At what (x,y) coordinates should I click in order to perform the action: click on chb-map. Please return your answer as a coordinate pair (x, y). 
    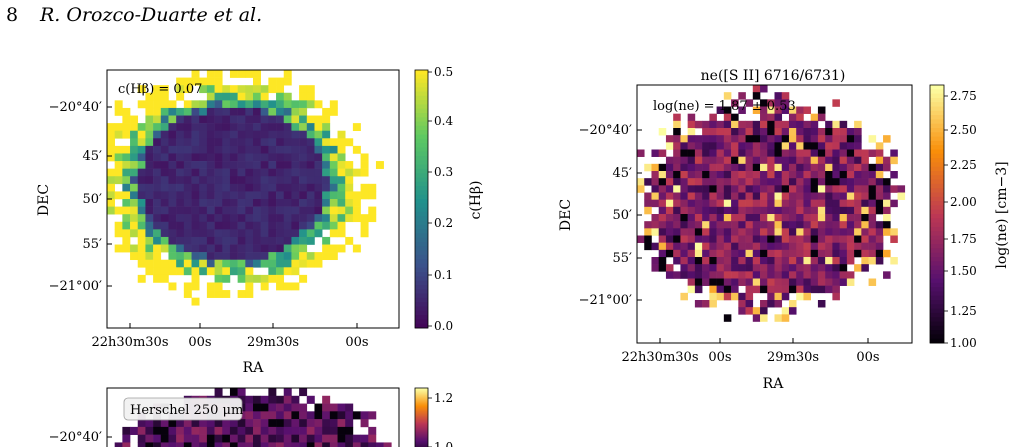
    Looking at the image, I should click on (245, 188).